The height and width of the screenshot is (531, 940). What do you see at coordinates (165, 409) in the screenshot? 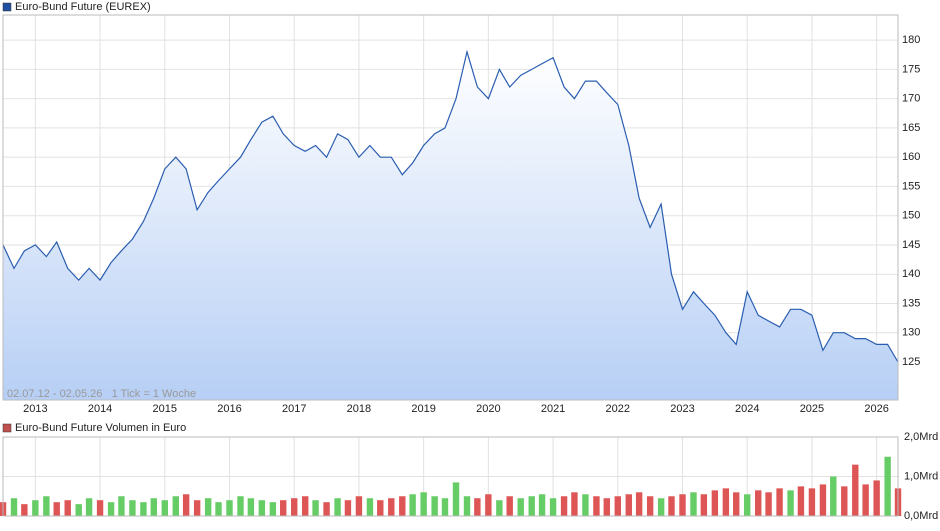
I see `x-tick-label: 2015` at bounding box center [165, 409].